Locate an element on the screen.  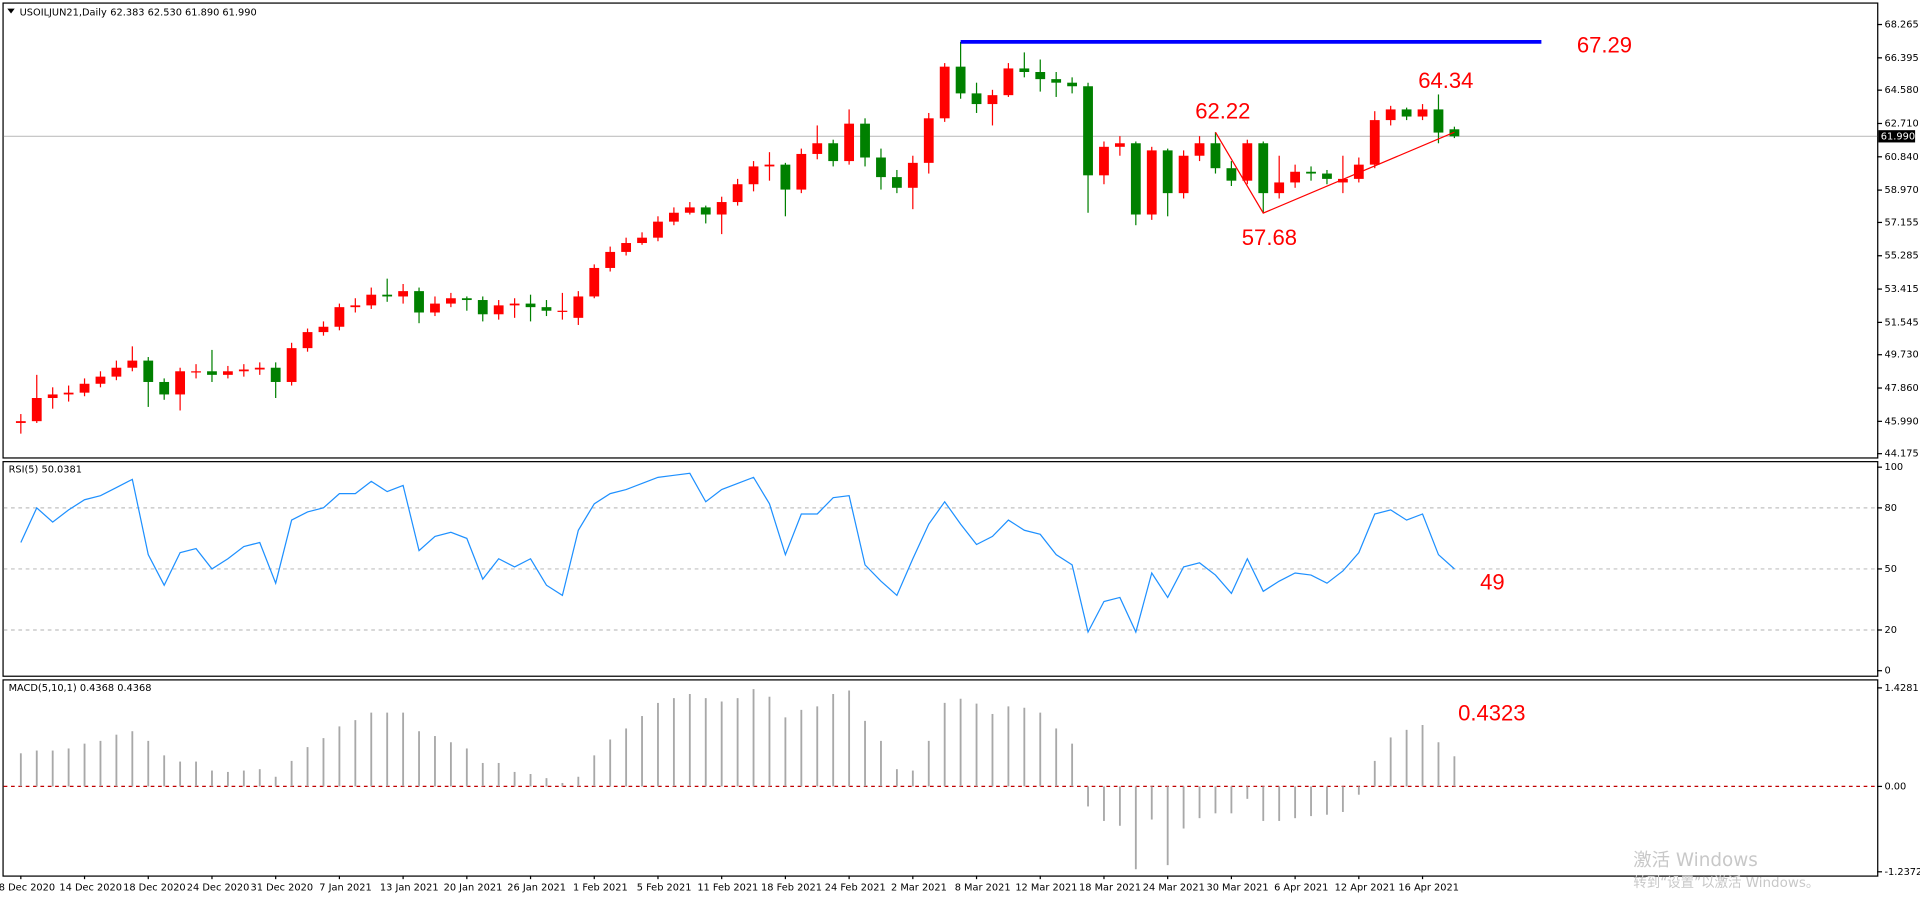
level-label: 57.68 is located at coordinates (1269, 237).